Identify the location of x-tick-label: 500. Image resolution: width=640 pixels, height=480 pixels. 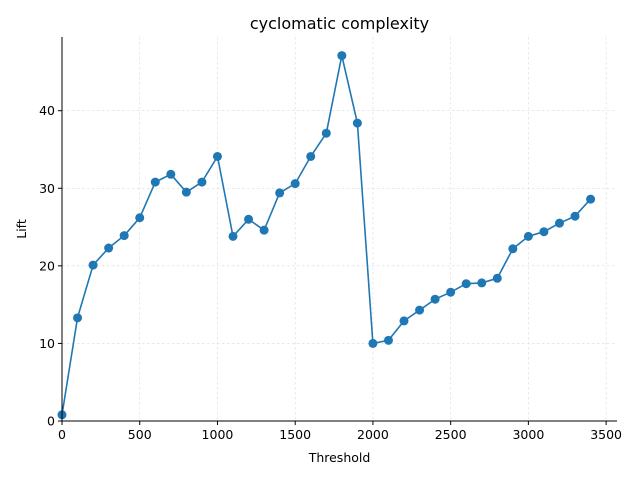
(140, 434).